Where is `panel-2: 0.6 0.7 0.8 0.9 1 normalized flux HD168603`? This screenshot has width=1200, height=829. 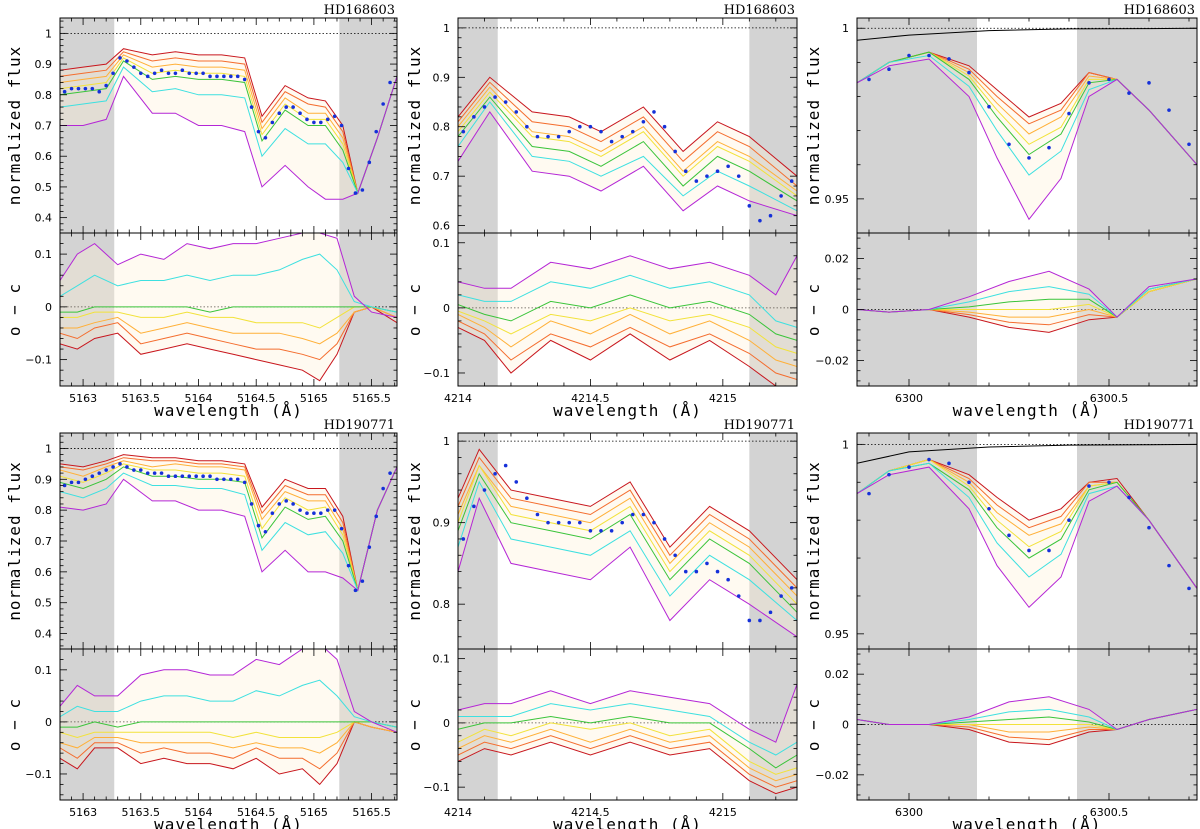 panel-2: 0.6 0.7 0.8 0.9 1 normalized flux HD168603 is located at coordinates (601, 118).